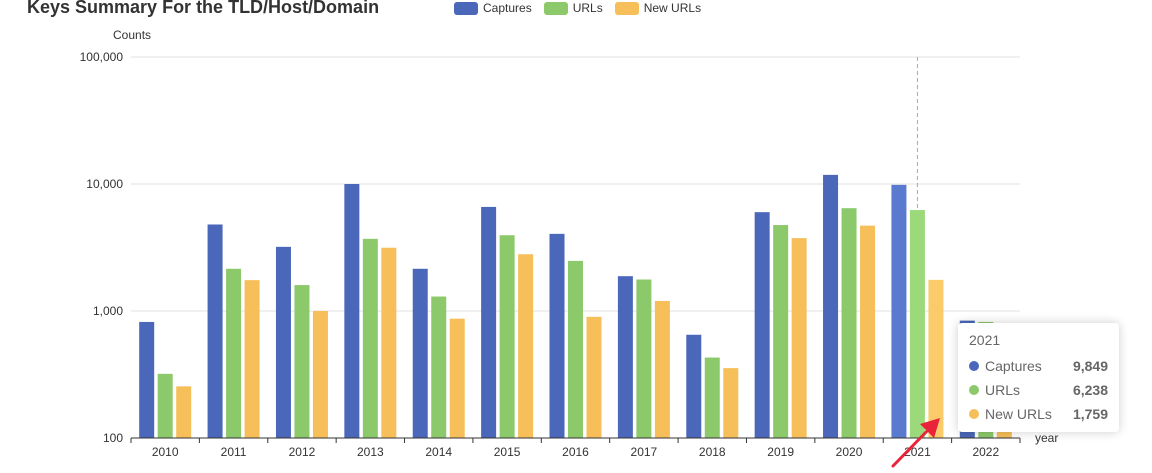 The image size is (1152, 473). Describe the element at coordinates (557, 335) in the screenshot. I see `bar-captures-2016` at that location.